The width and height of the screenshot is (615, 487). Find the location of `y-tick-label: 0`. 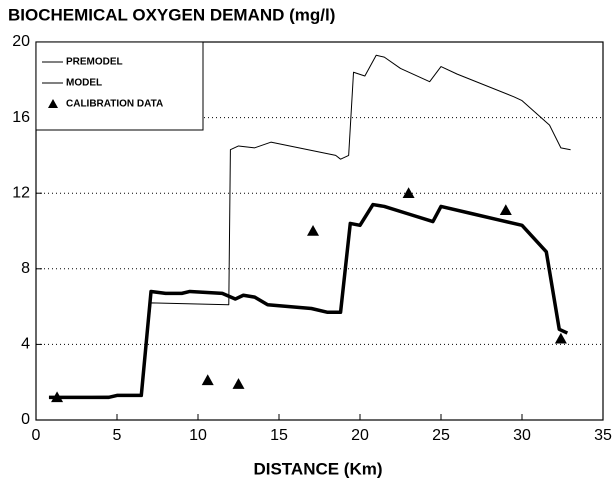

y-tick-label: 0 is located at coordinates (25, 419).